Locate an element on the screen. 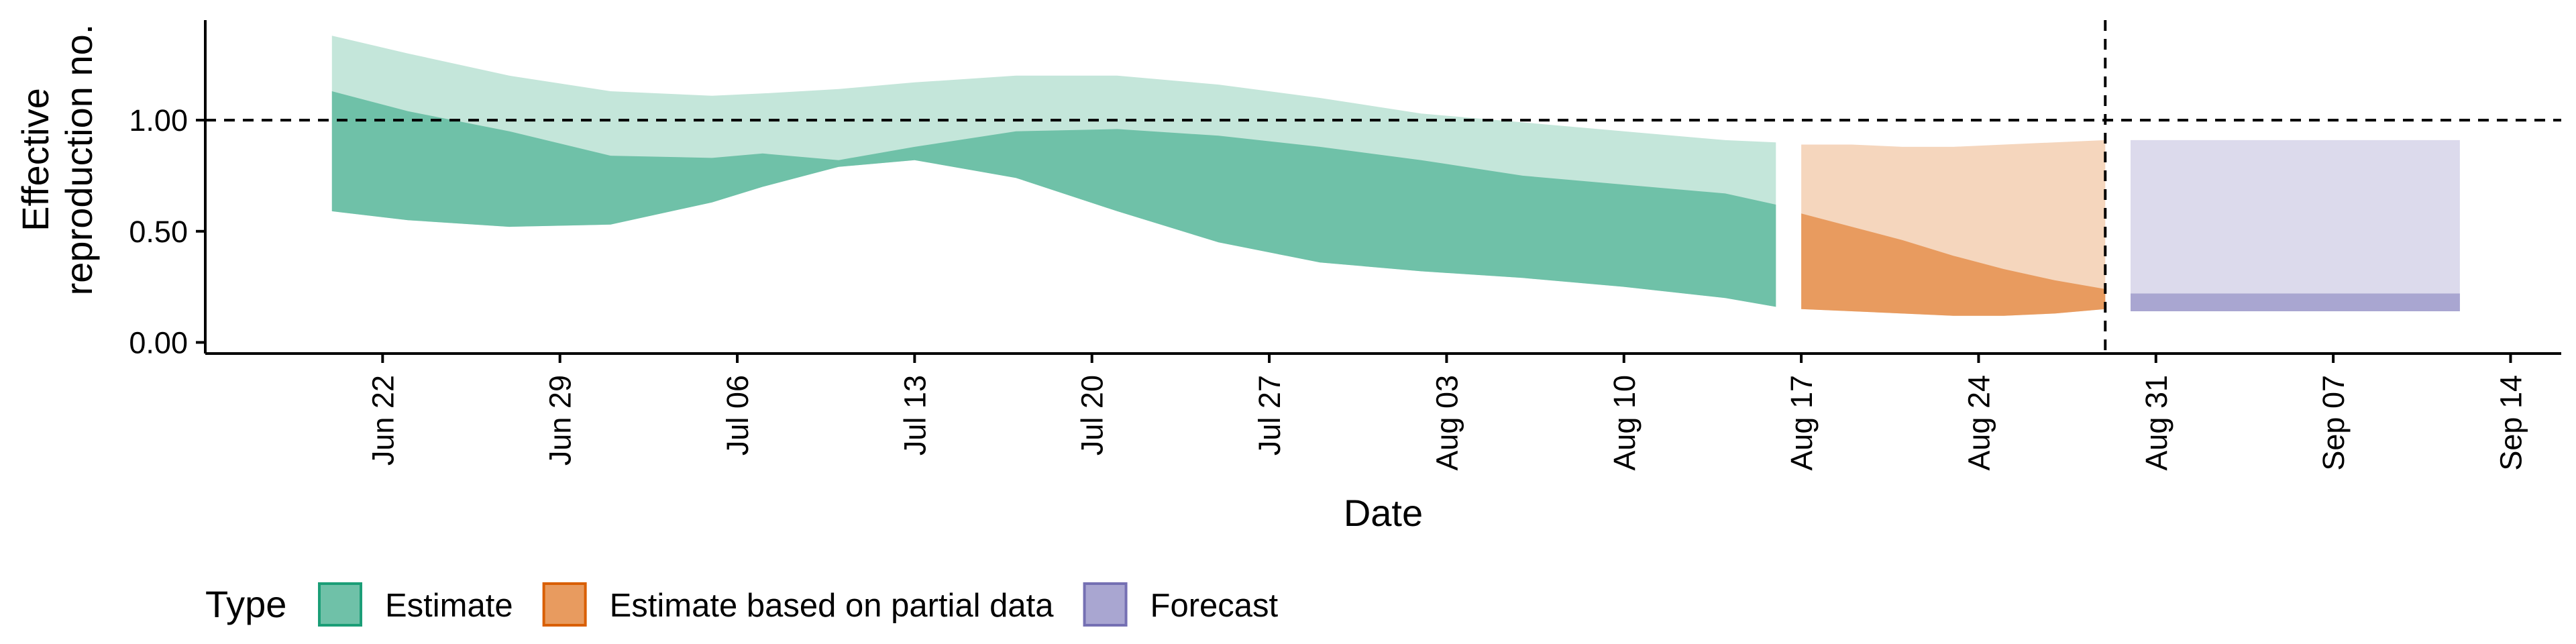 The width and height of the screenshot is (2576, 644). series-1-inner-band is located at coordinates (1953, 264).